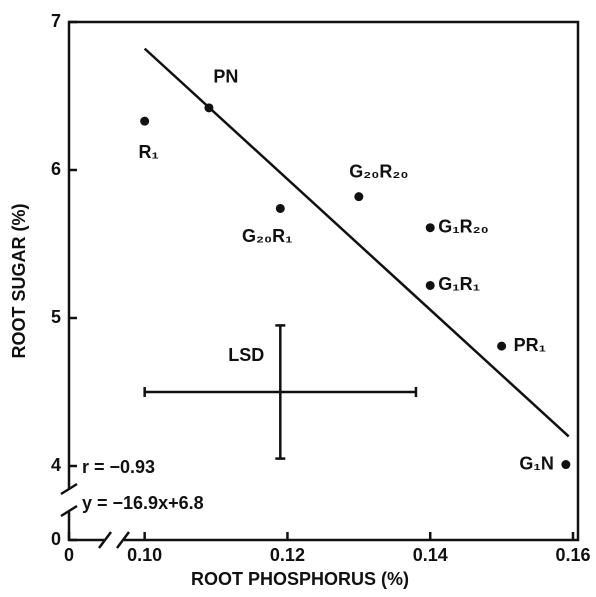 Image resolution: width=596 pixels, height=597 pixels. What do you see at coordinates (378, 171) in the screenshot?
I see `point-label: G₂₀R₂₀` at bounding box center [378, 171].